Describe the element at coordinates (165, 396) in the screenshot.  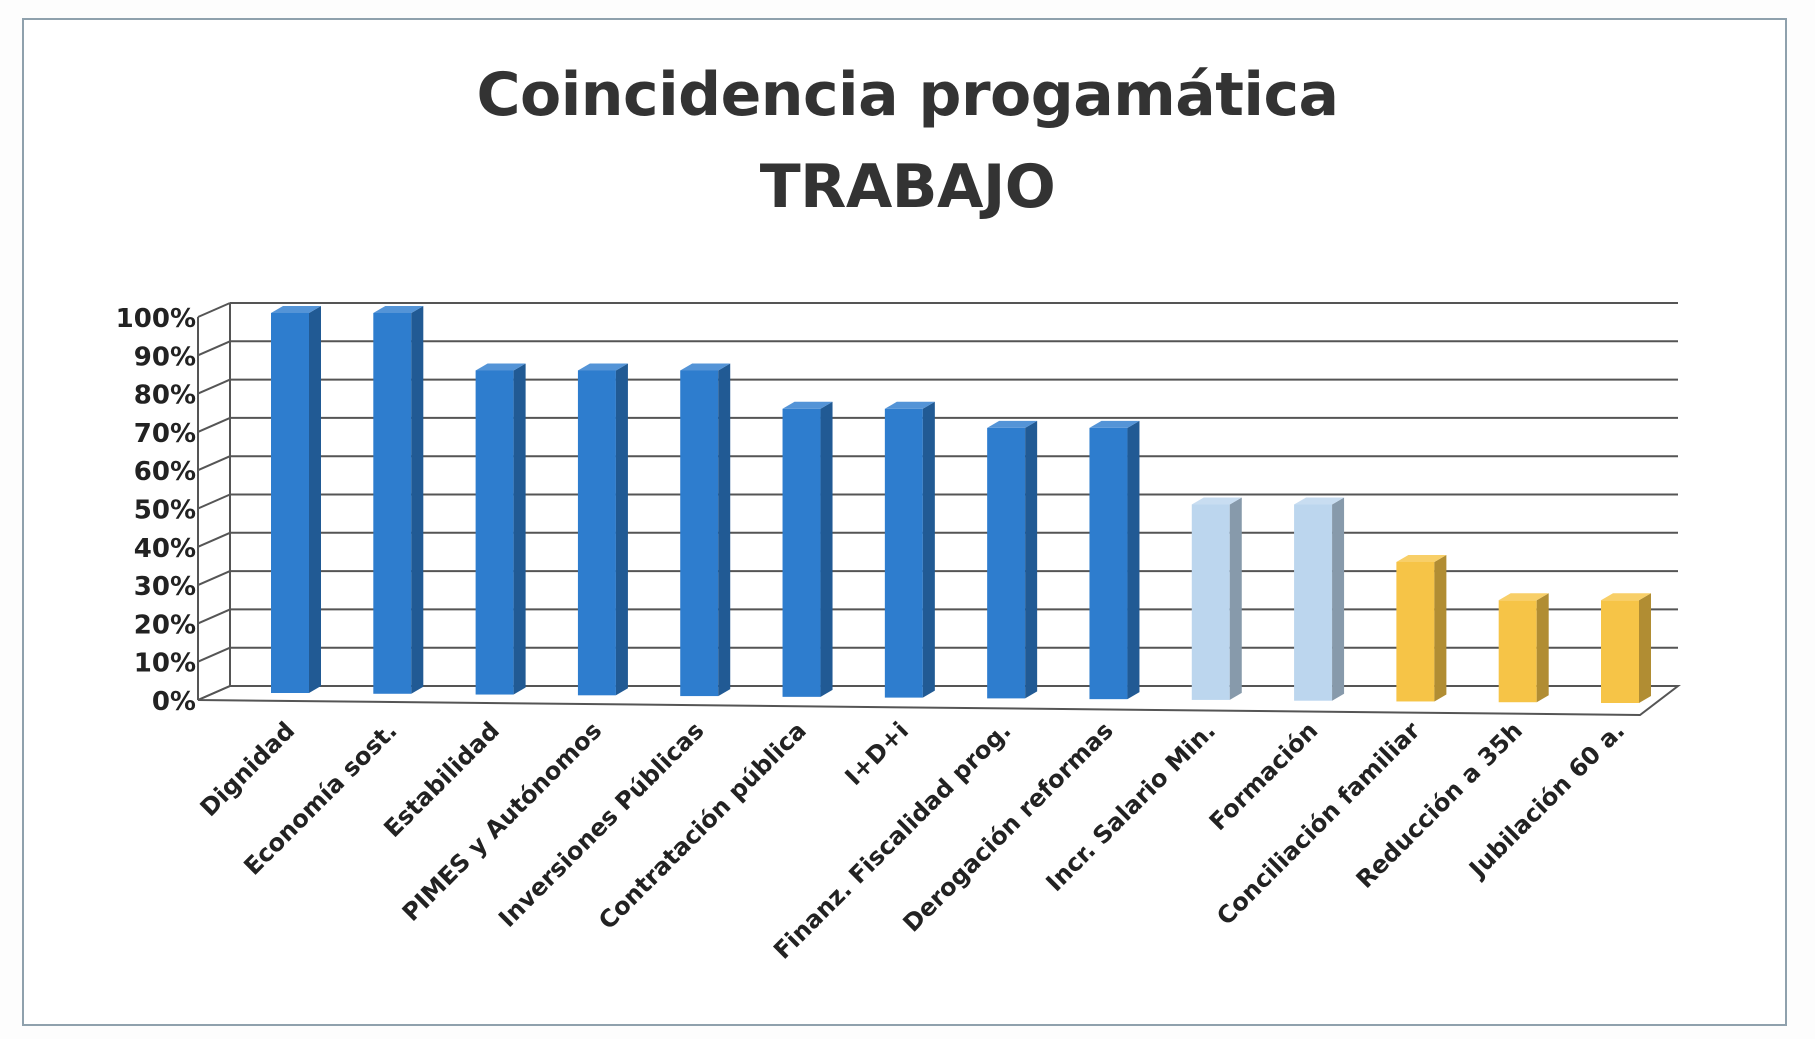
I see `y-tick-label: 80%` at that location.